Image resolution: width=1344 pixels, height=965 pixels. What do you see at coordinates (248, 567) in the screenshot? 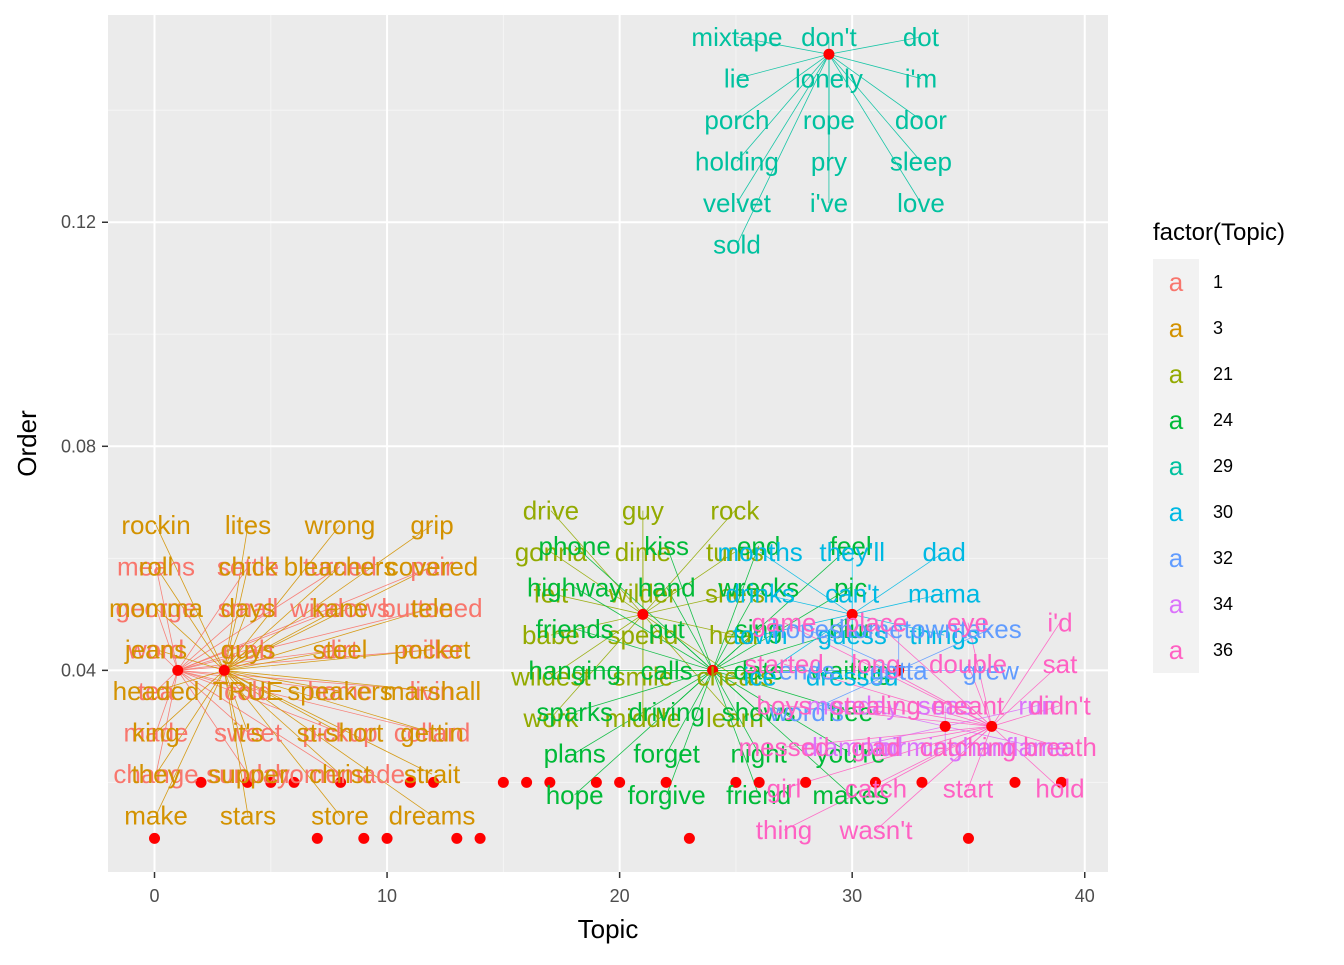
I see `word-label-0-1: settle` at bounding box center [248, 567].